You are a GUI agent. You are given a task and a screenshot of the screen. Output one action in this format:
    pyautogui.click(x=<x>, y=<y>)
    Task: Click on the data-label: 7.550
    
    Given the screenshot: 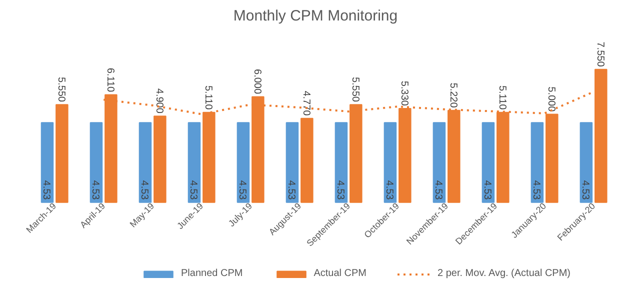 What is the action you would take?
    pyautogui.click(x=600, y=55)
    